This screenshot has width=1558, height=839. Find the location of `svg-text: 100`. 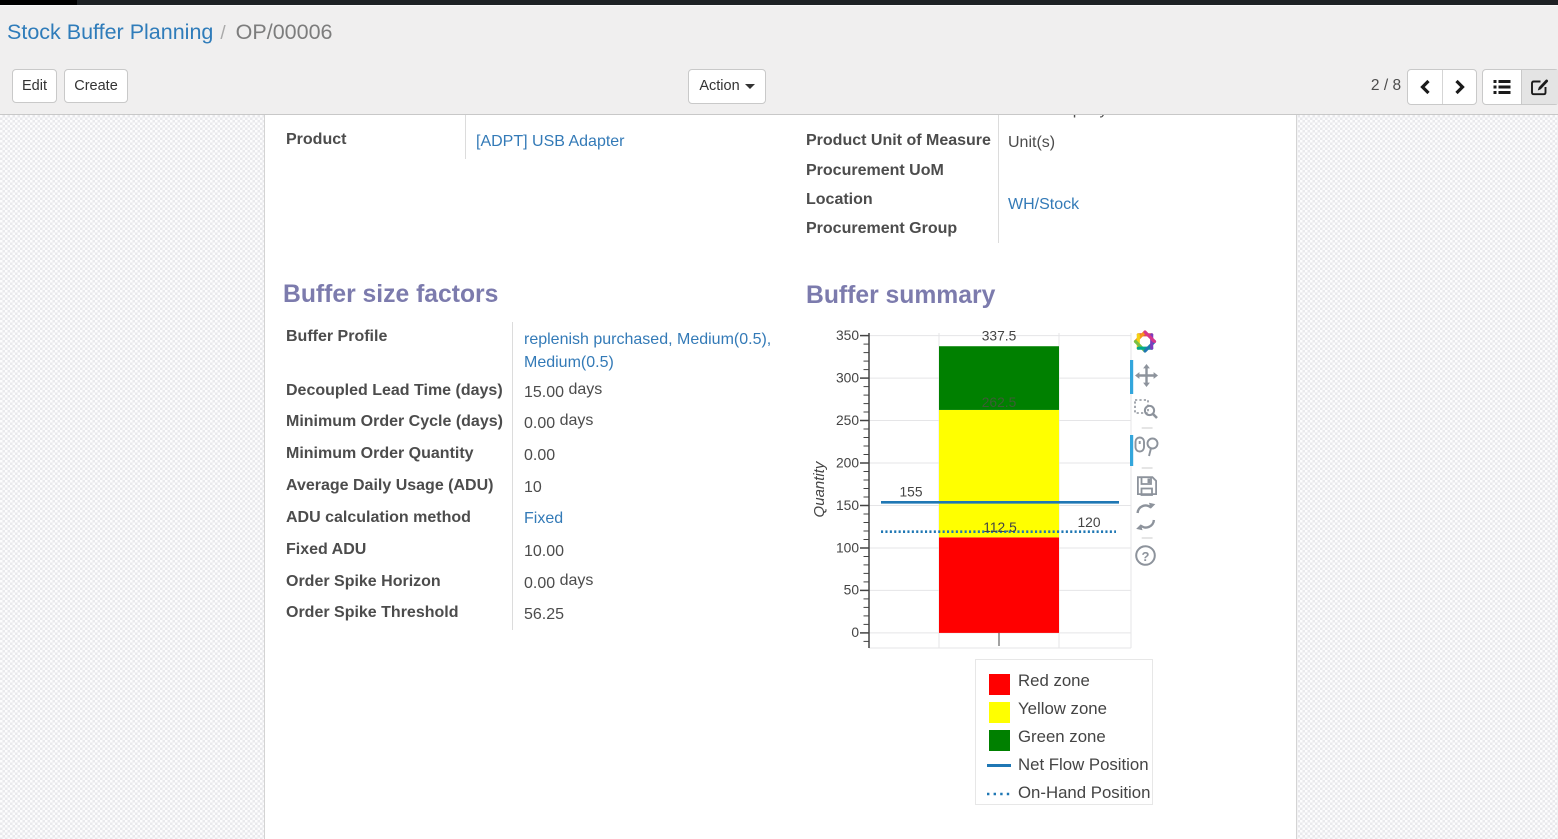

svg-text: 100 is located at coordinates (847, 547).